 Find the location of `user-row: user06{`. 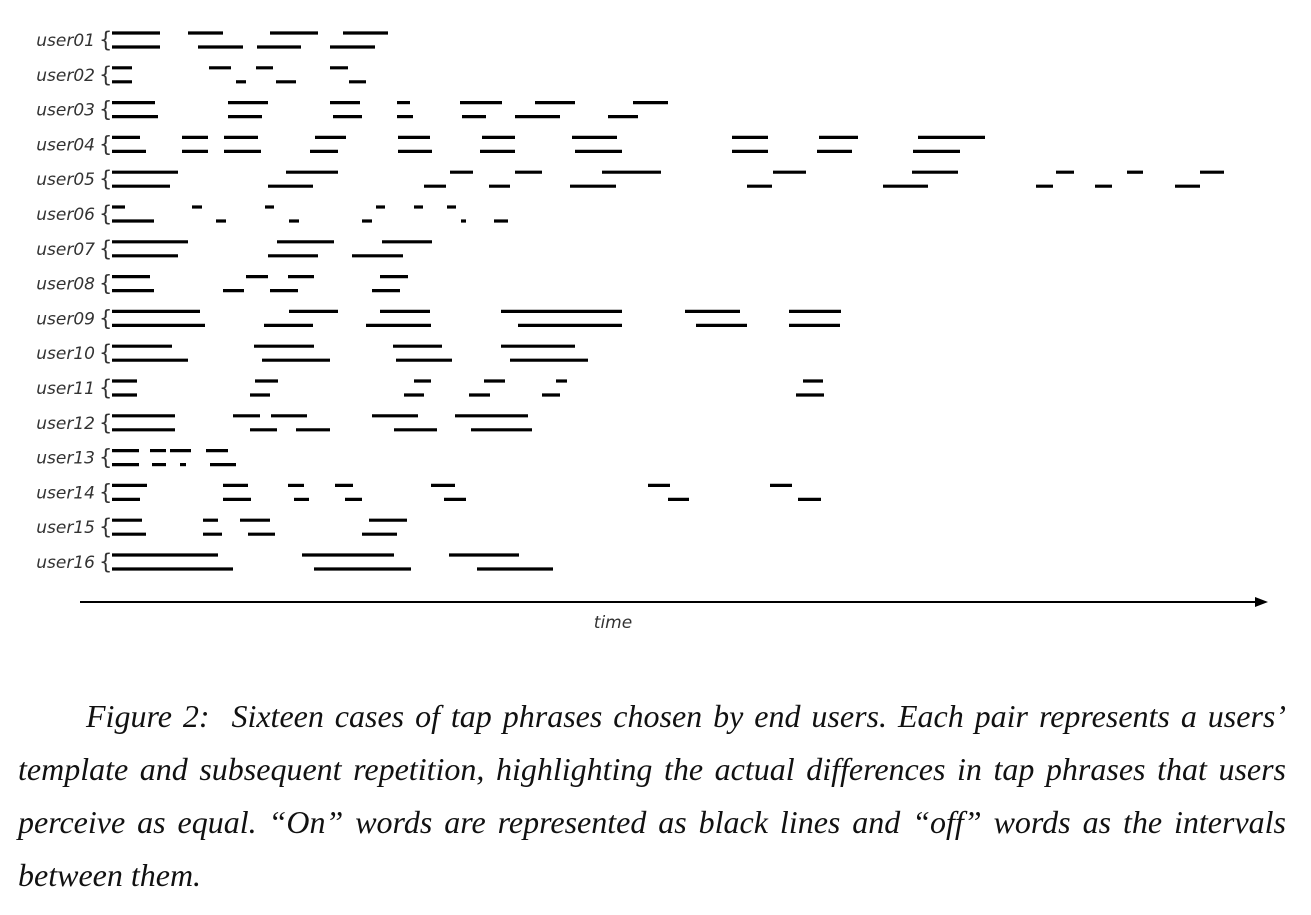

user-row: user06{ is located at coordinates (272, 214).